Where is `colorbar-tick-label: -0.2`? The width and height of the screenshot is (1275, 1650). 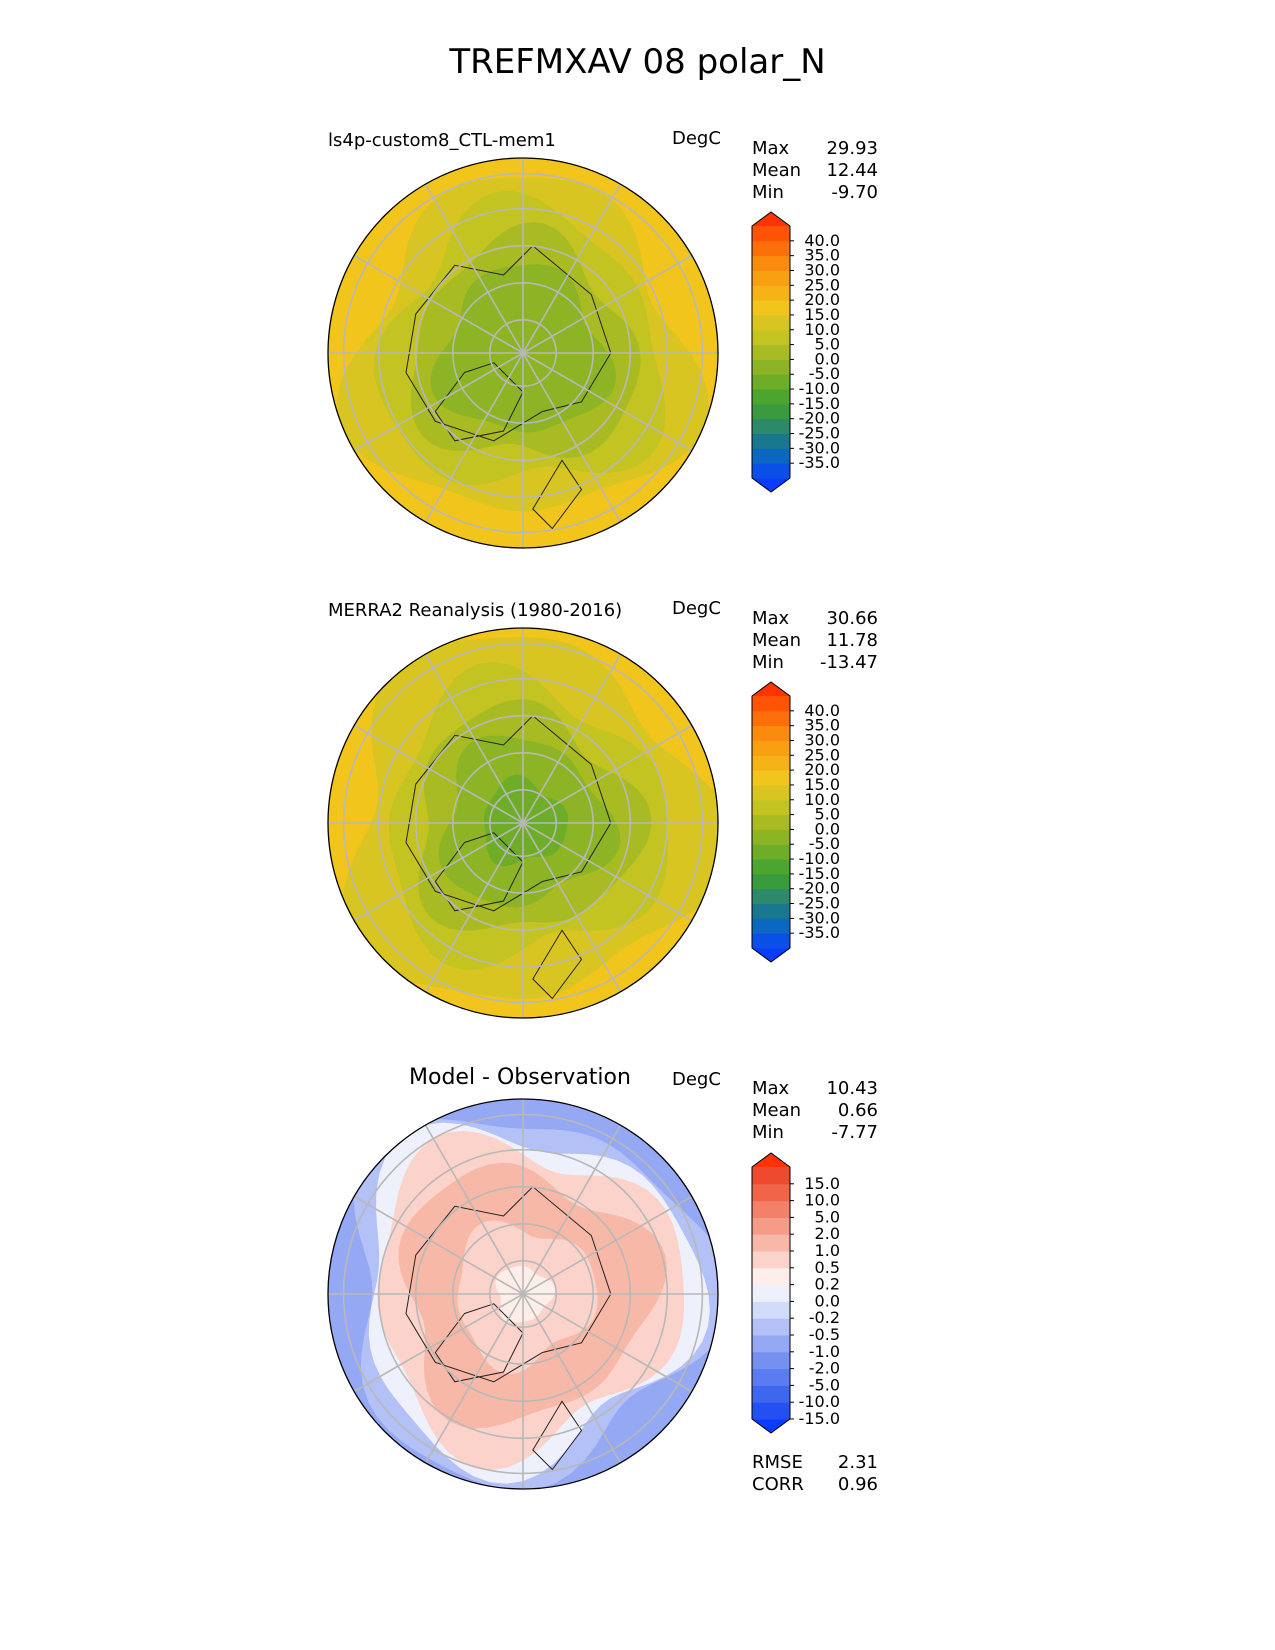
colorbar-tick-label: -0.2 is located at coordinates (824, 1317).